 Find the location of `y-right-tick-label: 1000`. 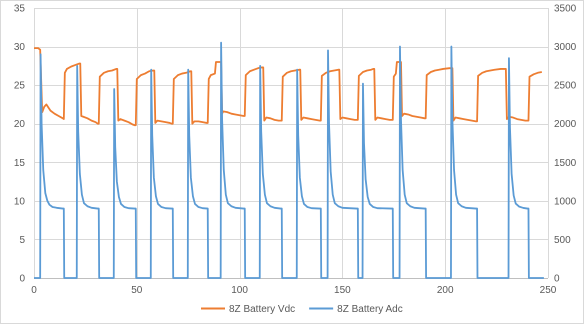

y-right-tick-label: 1000 is located at coordinates (565, 201).